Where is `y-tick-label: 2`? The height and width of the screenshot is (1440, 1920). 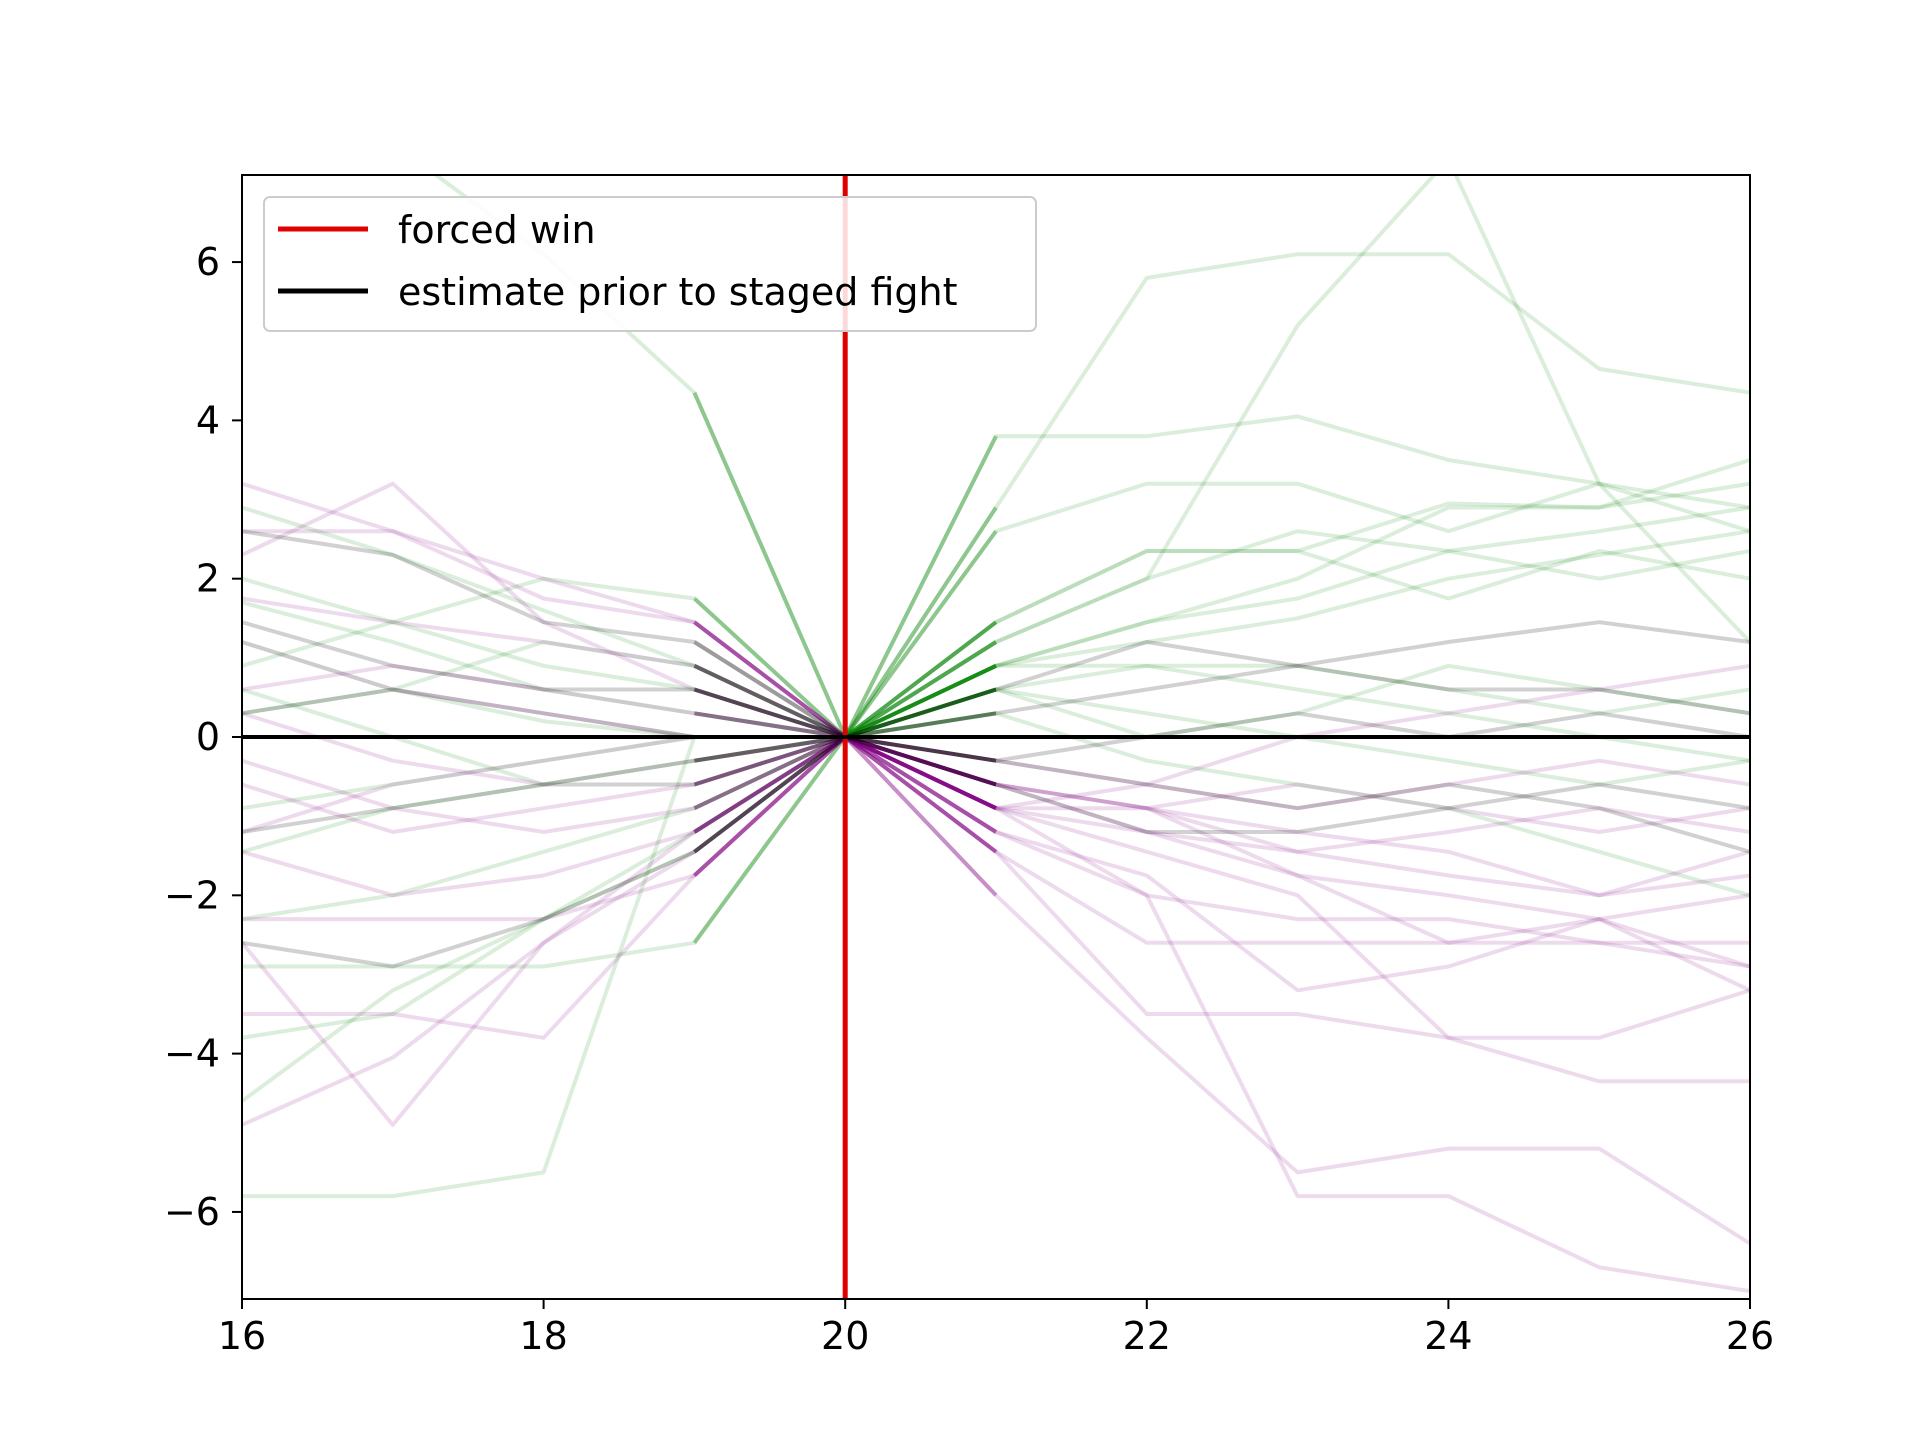 y-tick-label: 2 is located at coordinates (208, 579).